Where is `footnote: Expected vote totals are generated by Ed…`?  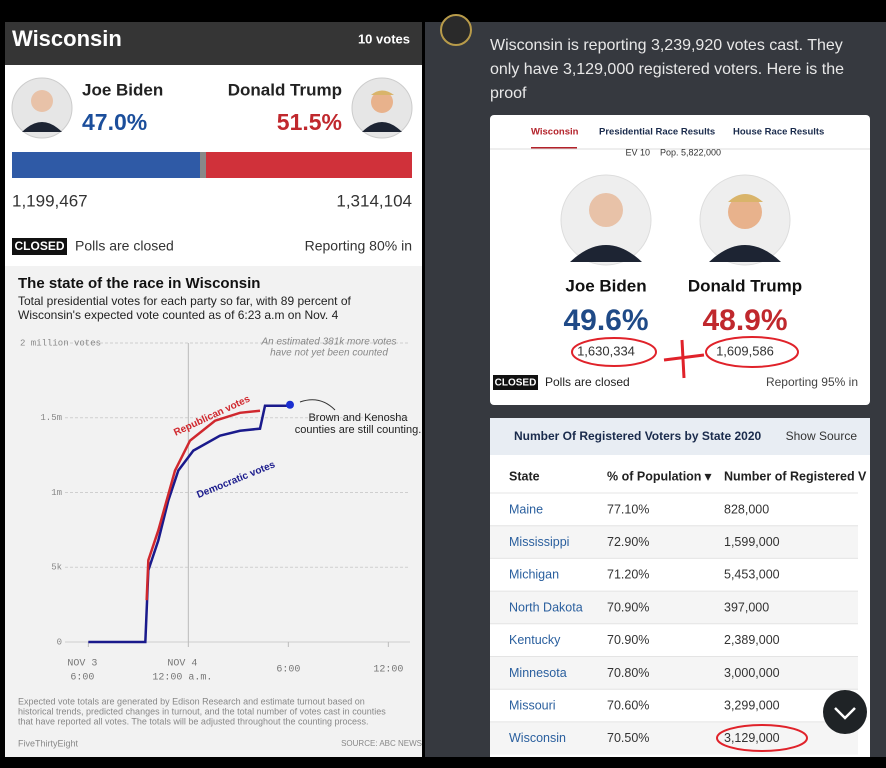
footnote: Expected vote totals are generated by Ed… is located at coordinates (191, 701).